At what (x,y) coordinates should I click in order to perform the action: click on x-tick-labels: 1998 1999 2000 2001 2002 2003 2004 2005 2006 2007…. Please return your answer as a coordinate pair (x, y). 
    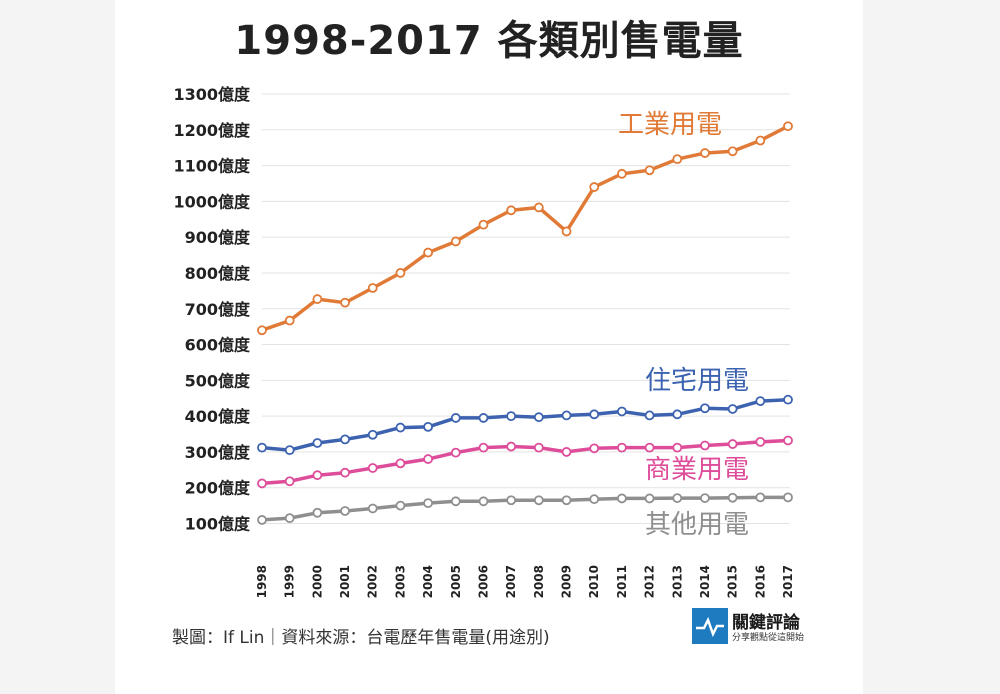
    Looking at the image, I should click on (525, 581).